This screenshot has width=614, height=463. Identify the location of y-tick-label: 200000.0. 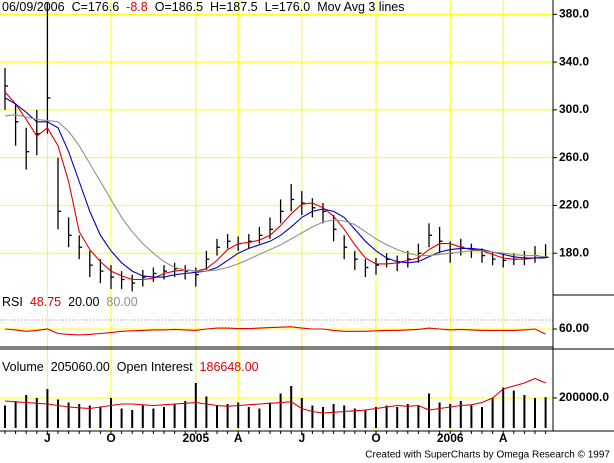
(584, 397).